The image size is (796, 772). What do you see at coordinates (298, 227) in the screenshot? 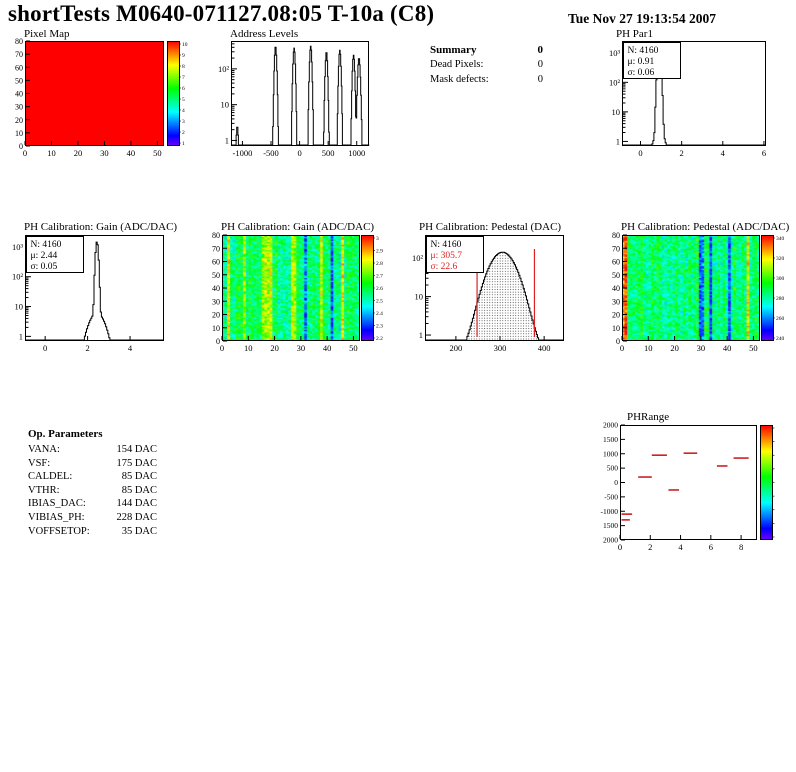
I see `gain-map-title: PH Calibration: Gain (ADC/DAC)` at bounding box center [298, 227].